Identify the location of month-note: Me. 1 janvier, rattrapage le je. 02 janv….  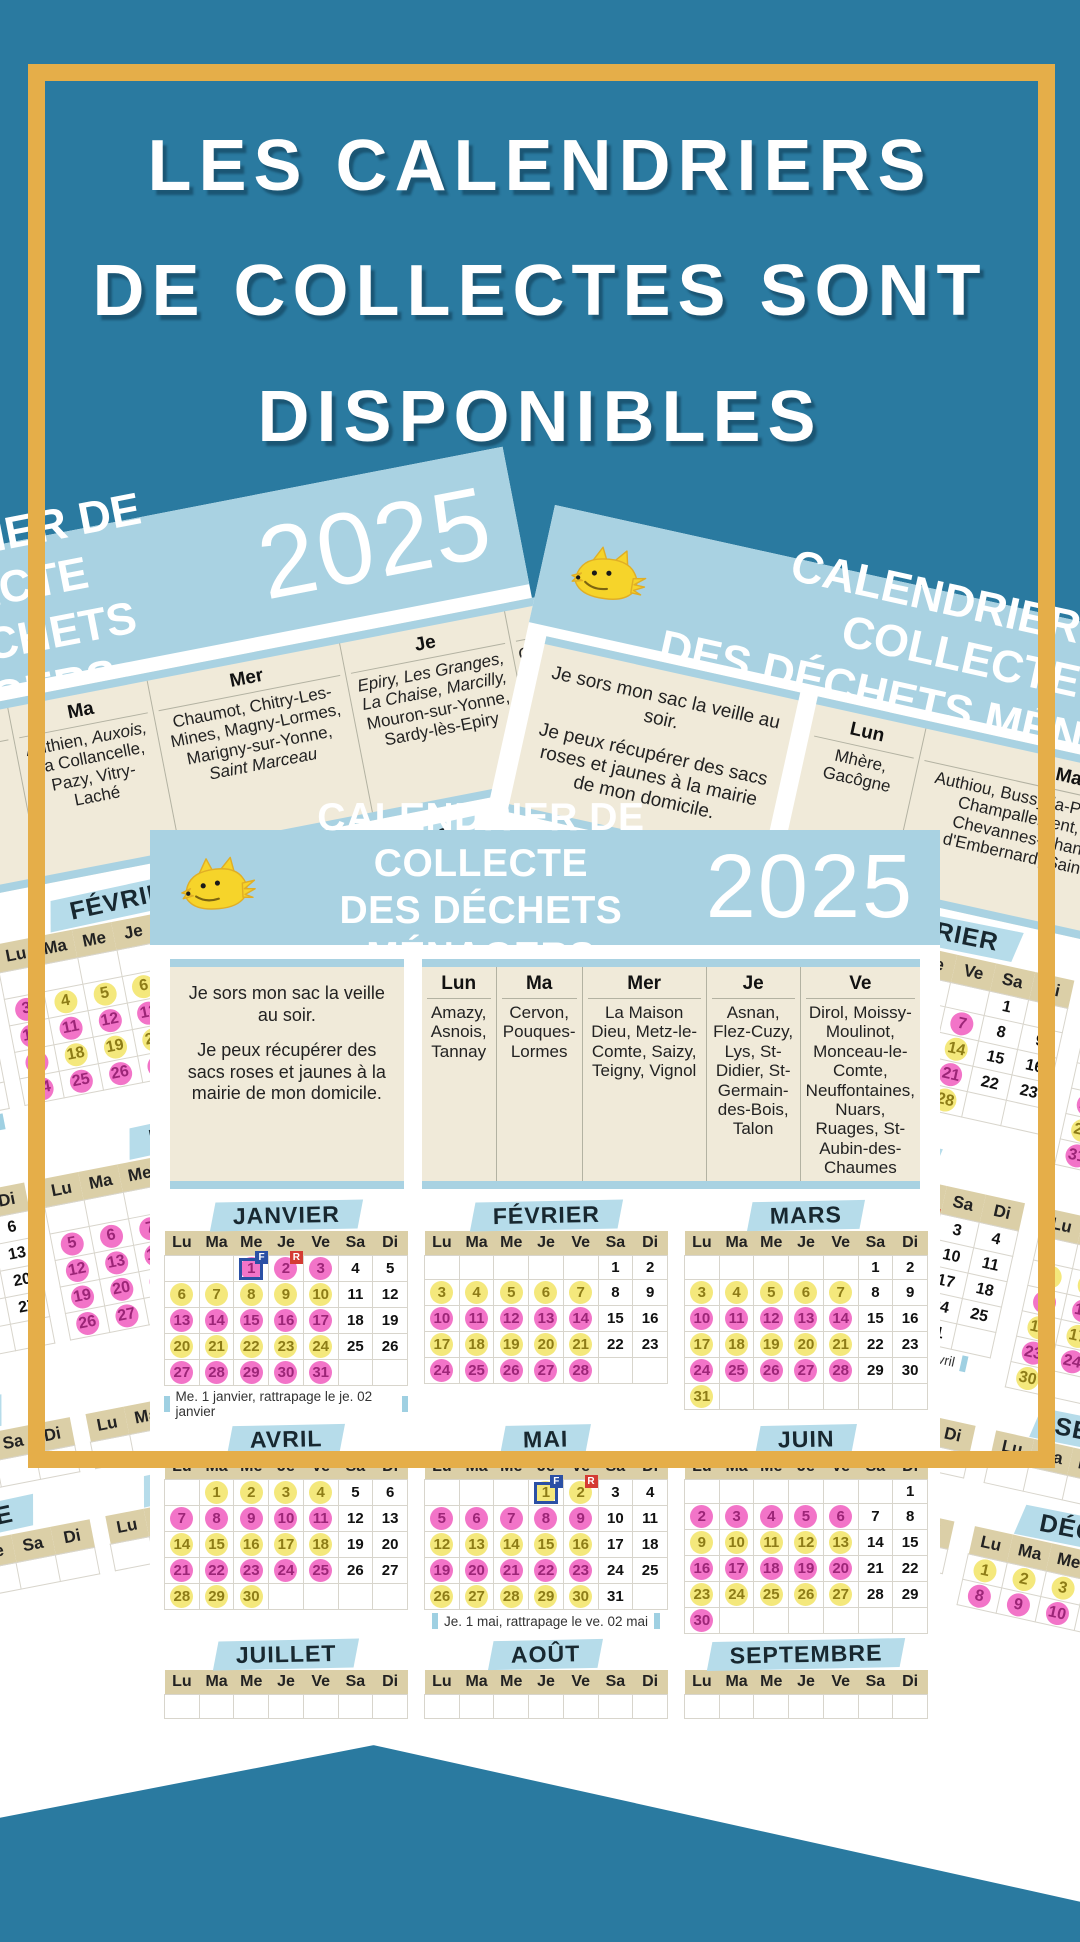
(286, 1404).